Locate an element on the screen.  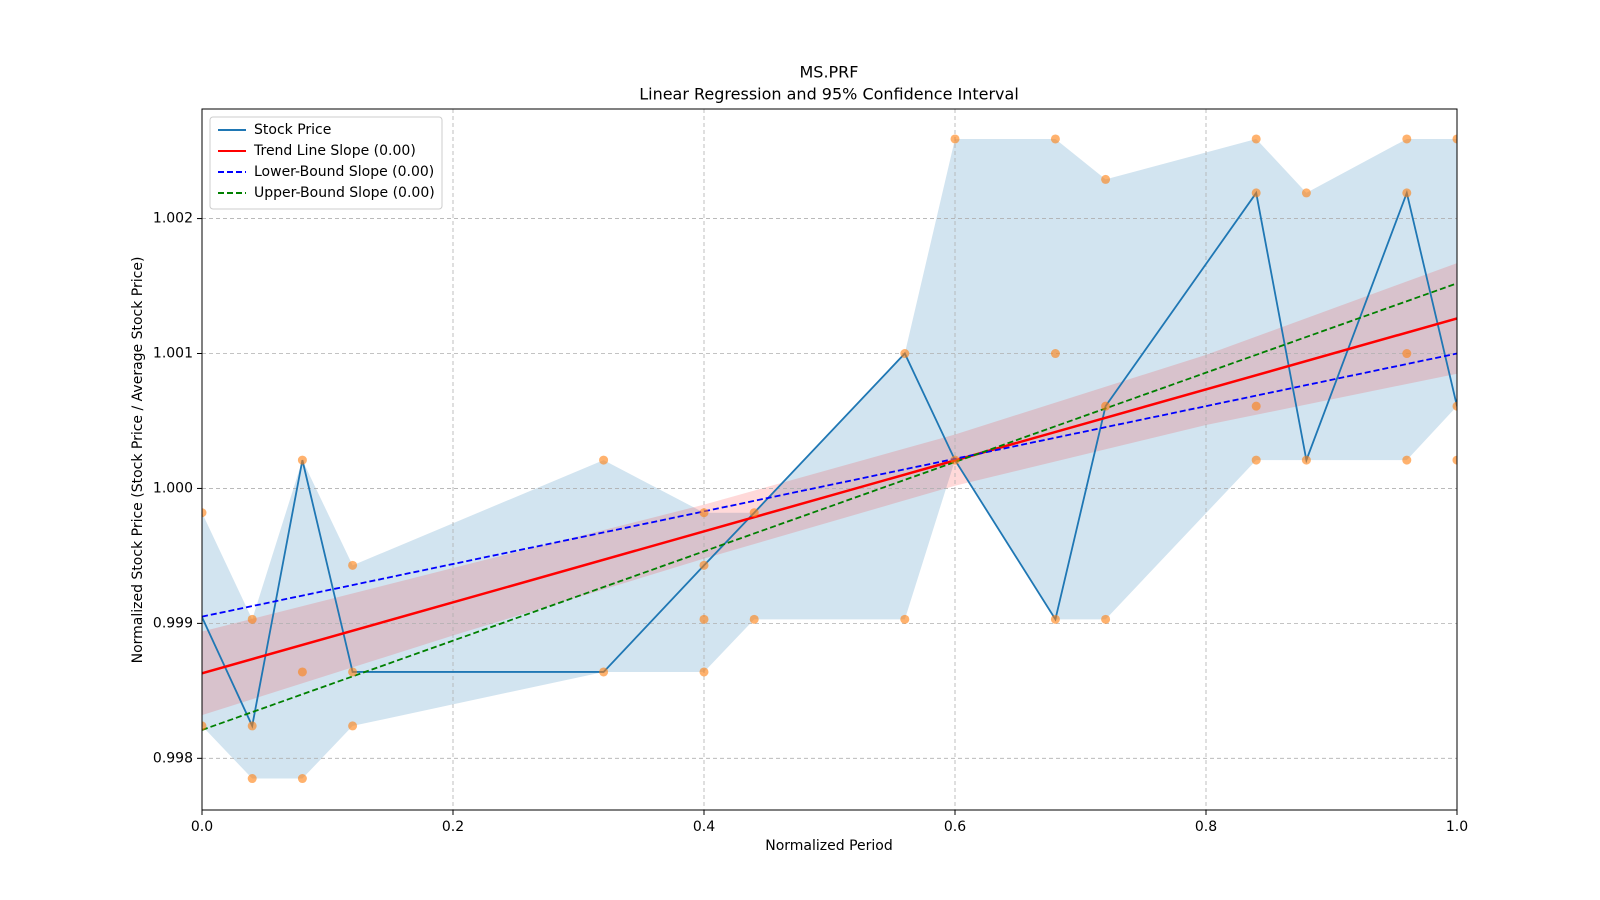
legend-label: Lower-Bound Slope (0.00) is located at coordinates (344, 172).